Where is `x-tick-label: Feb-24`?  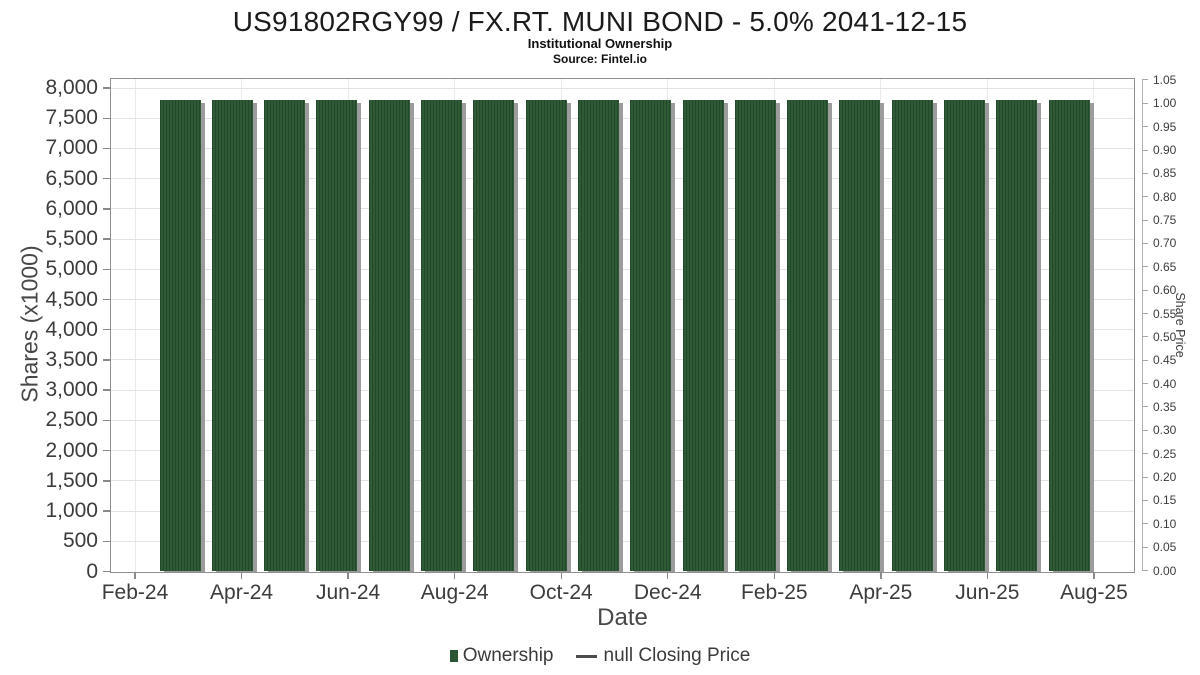 x-tick-label: Feb-24 is located at coordinates (135, 592).